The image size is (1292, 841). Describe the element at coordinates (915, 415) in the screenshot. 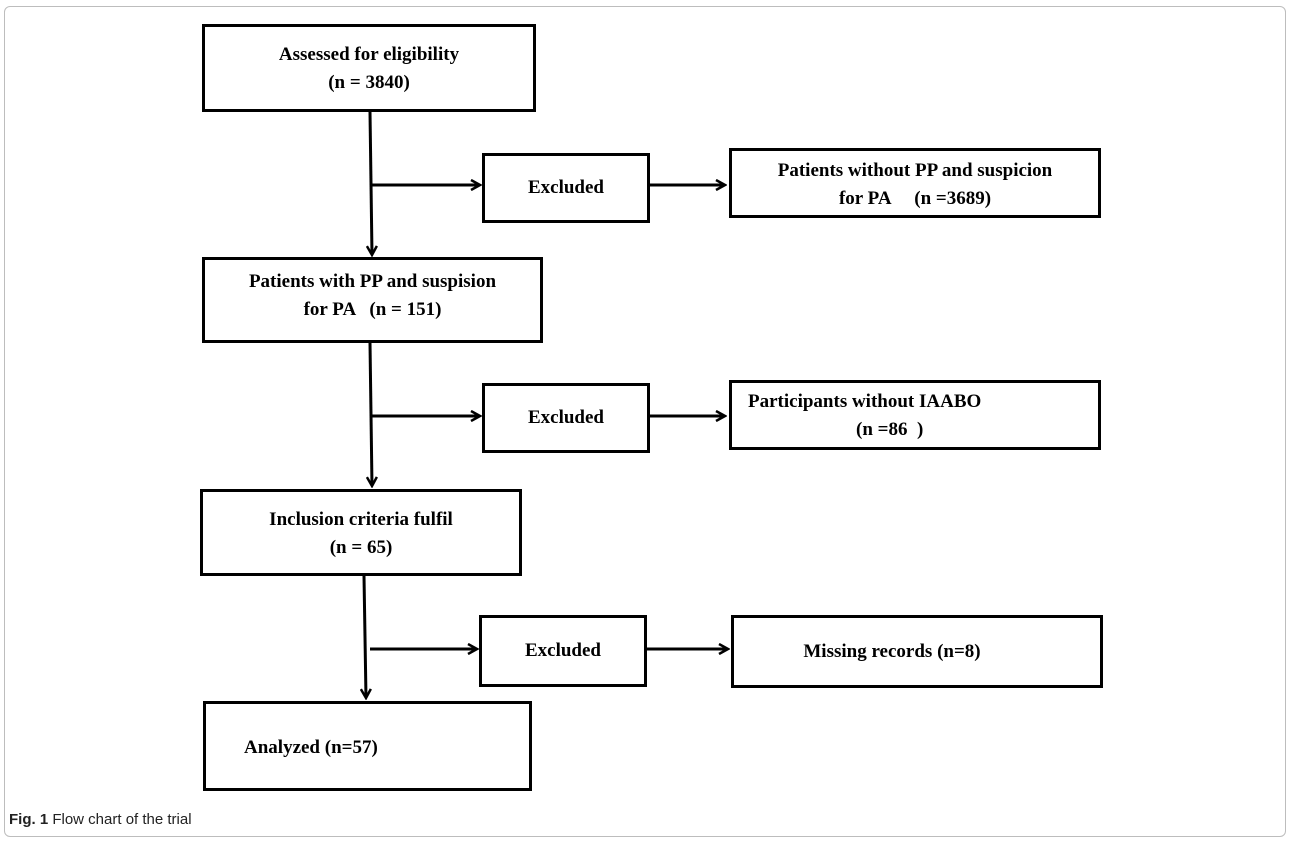

I see `box-participants-without-iaabo: Participants without IAABO (n =86 )` at that location.